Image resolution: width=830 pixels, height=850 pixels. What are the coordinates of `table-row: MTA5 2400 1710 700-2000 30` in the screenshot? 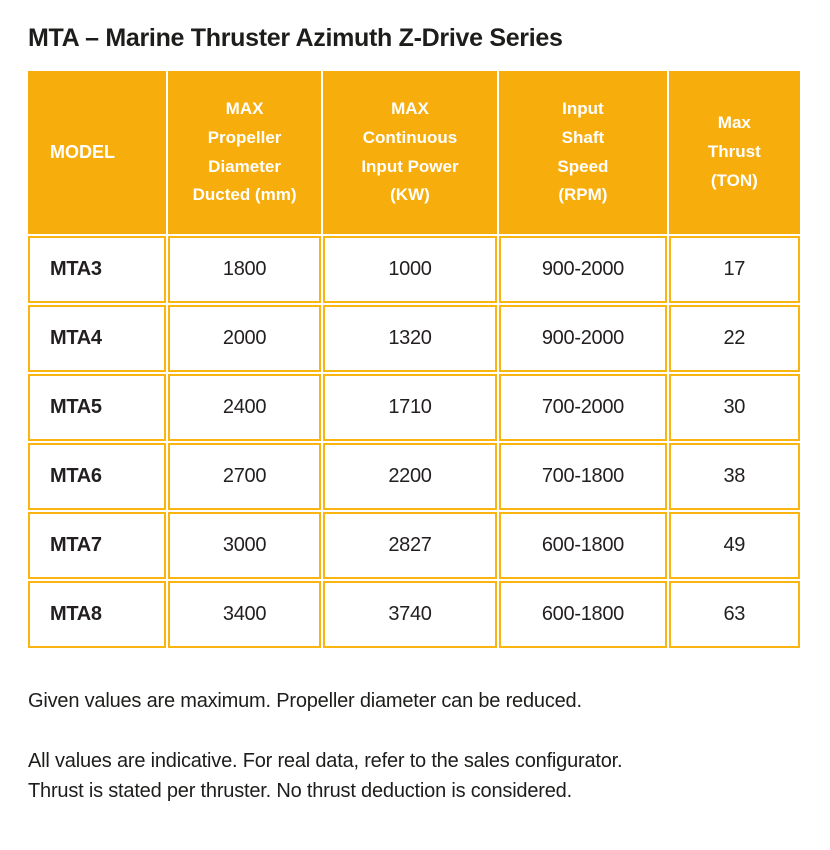 It's located at (414, 407).